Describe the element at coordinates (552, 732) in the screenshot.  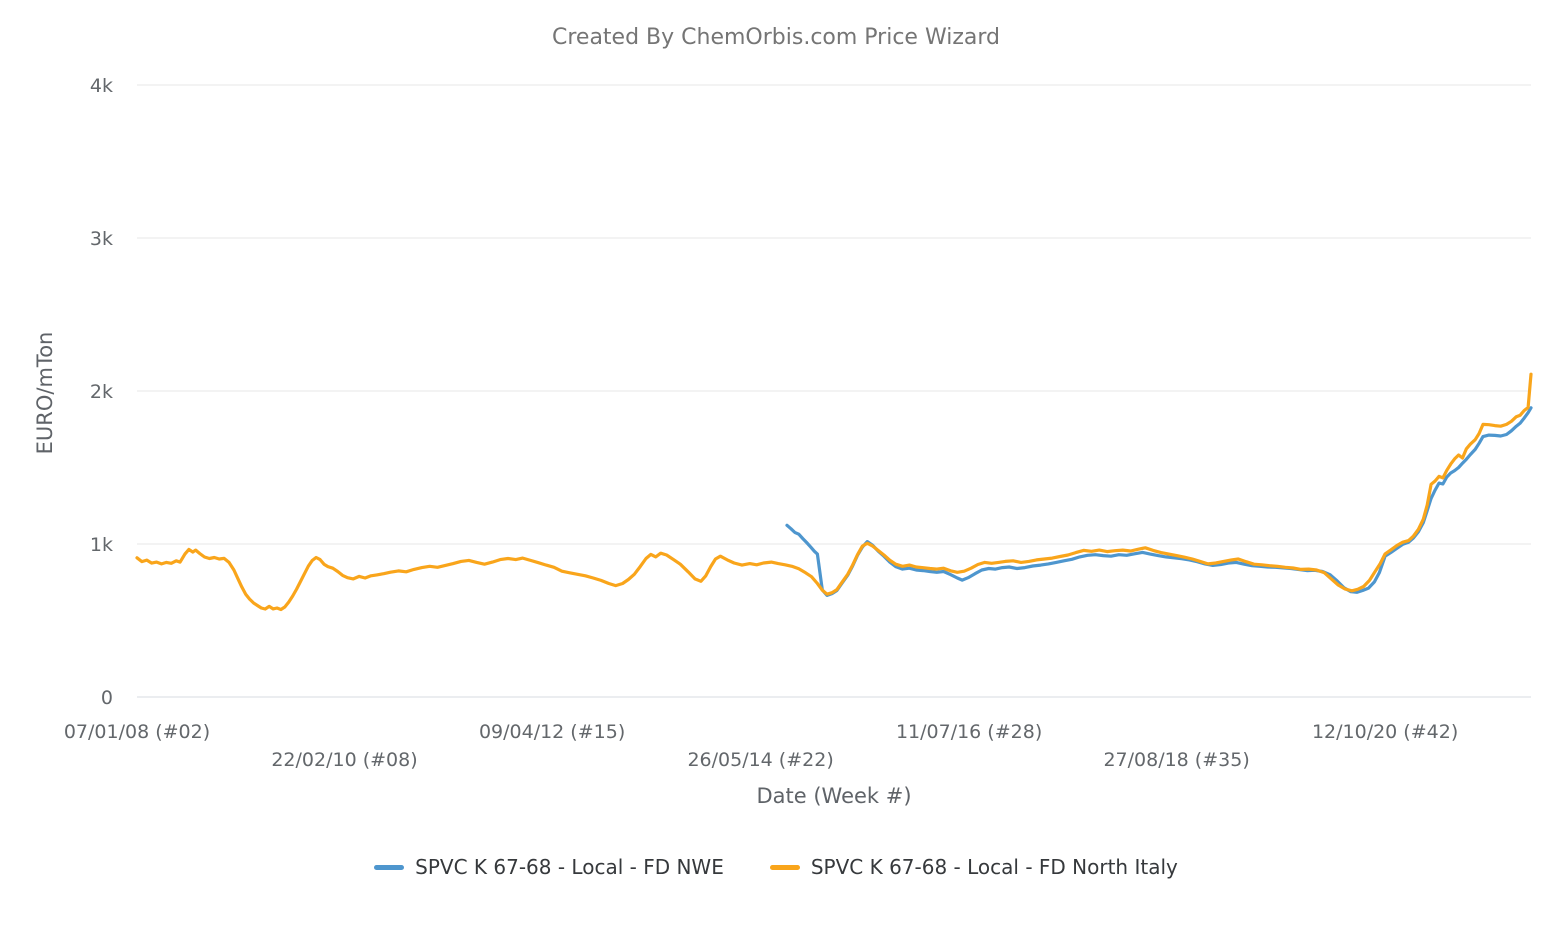
I see `x-tick-label: 09/04/12 (#15)` at that location.